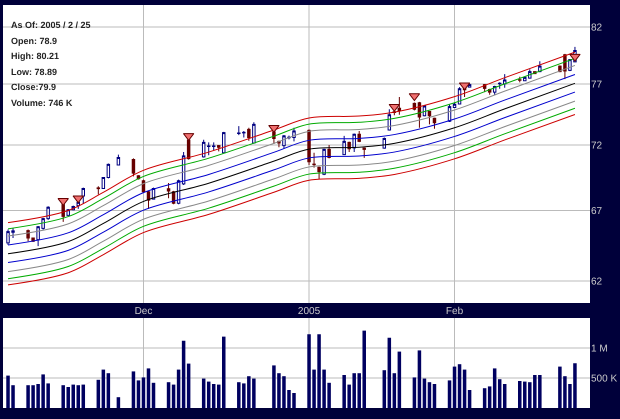  What do you see at coordinates (34, 72) in the screenshot?
I see `annotation: Low: 78.89` at bounding box center [34, 72].